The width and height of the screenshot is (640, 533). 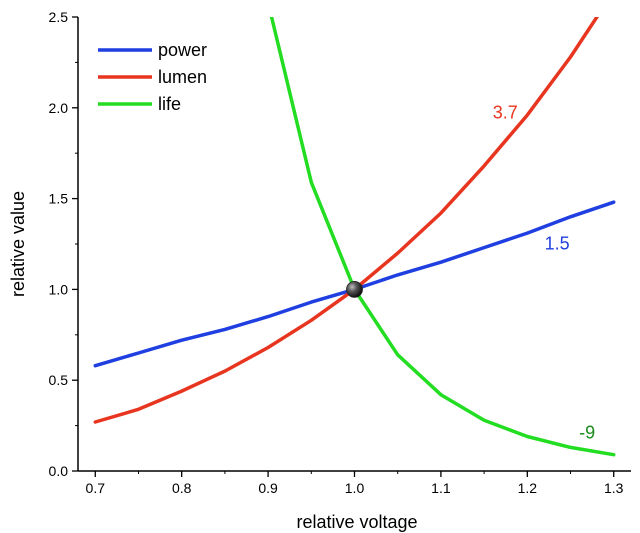 What do you see at coordinates (59, 380) in the screenshot?
I see `y-tick-label: 0.5` at bounding box center [59, 380].